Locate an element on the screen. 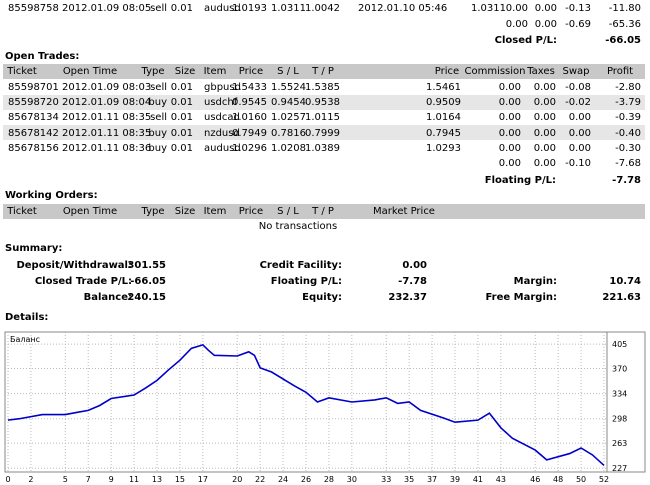 The image size is (650, 485). x-tick-label: 11 is located at coordinates (134, 479).